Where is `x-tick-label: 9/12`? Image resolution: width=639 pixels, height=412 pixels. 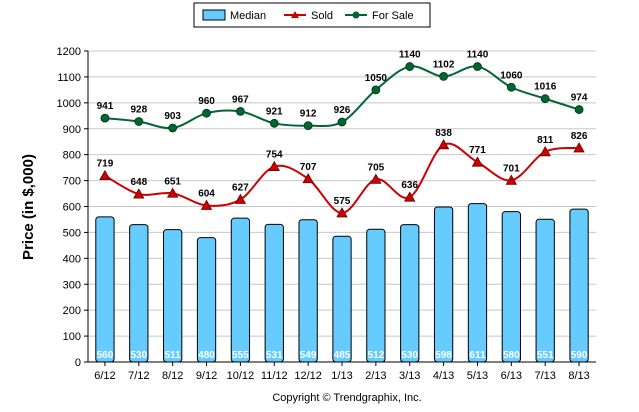
x-tick-label: 9/12 is located at coordinates (206, 376).